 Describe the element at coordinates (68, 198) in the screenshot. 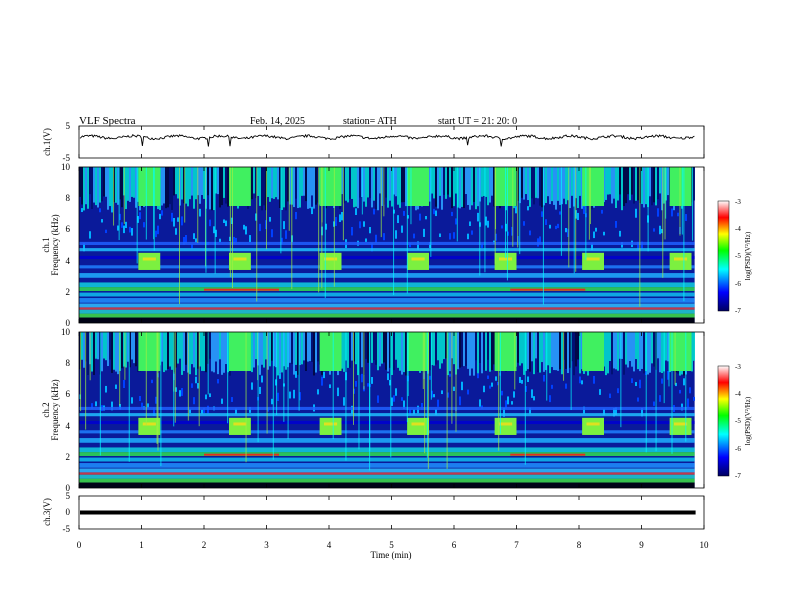

I see `ch1-freq-tick-8: 8` at that location.